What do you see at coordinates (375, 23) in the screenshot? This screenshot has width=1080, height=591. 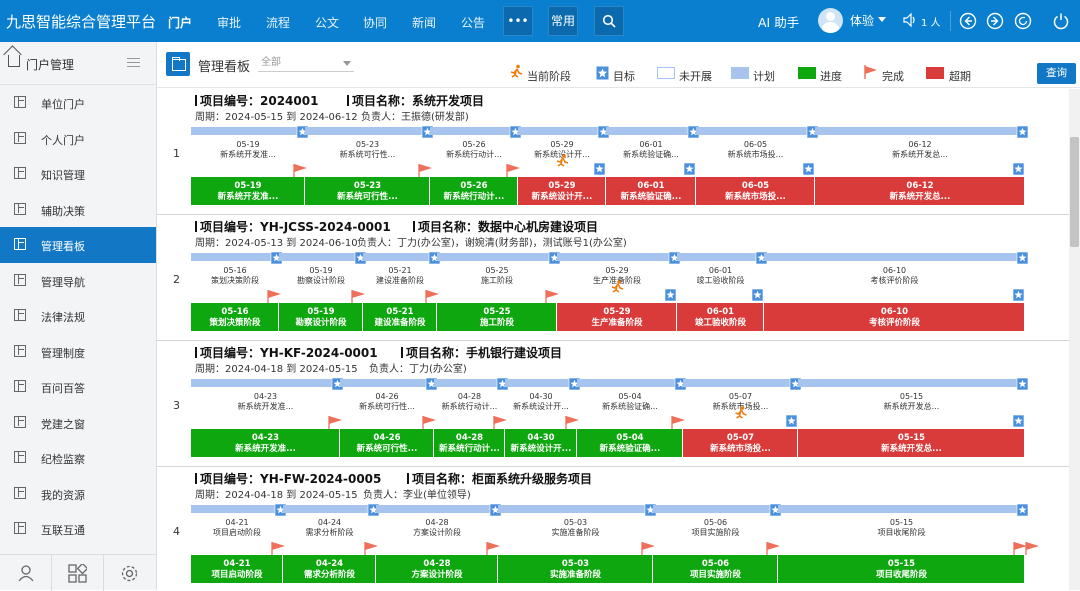 I see `nav-collab: 协同` at bounding box center [375, 23].